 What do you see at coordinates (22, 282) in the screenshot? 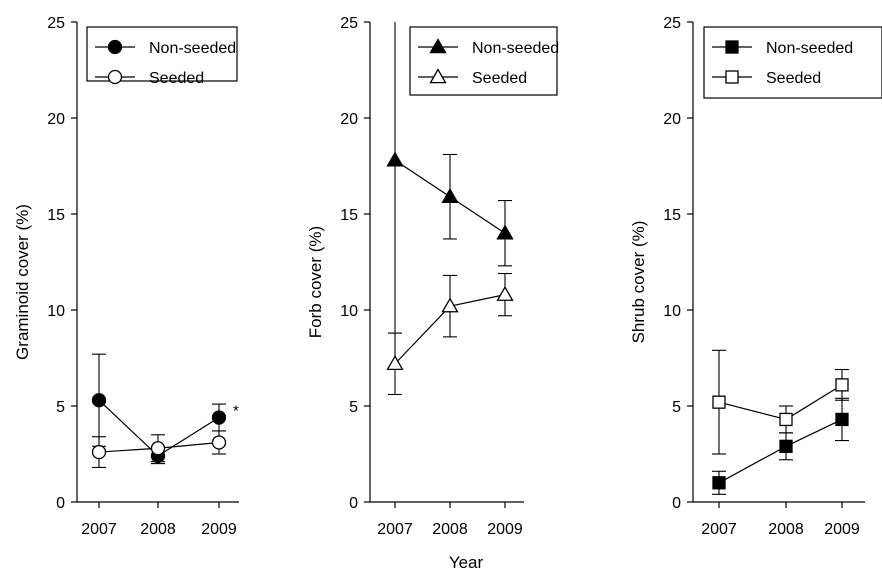
I see `y-axis-label: Graminoid cover (%)` at bounding box center [22, 282].